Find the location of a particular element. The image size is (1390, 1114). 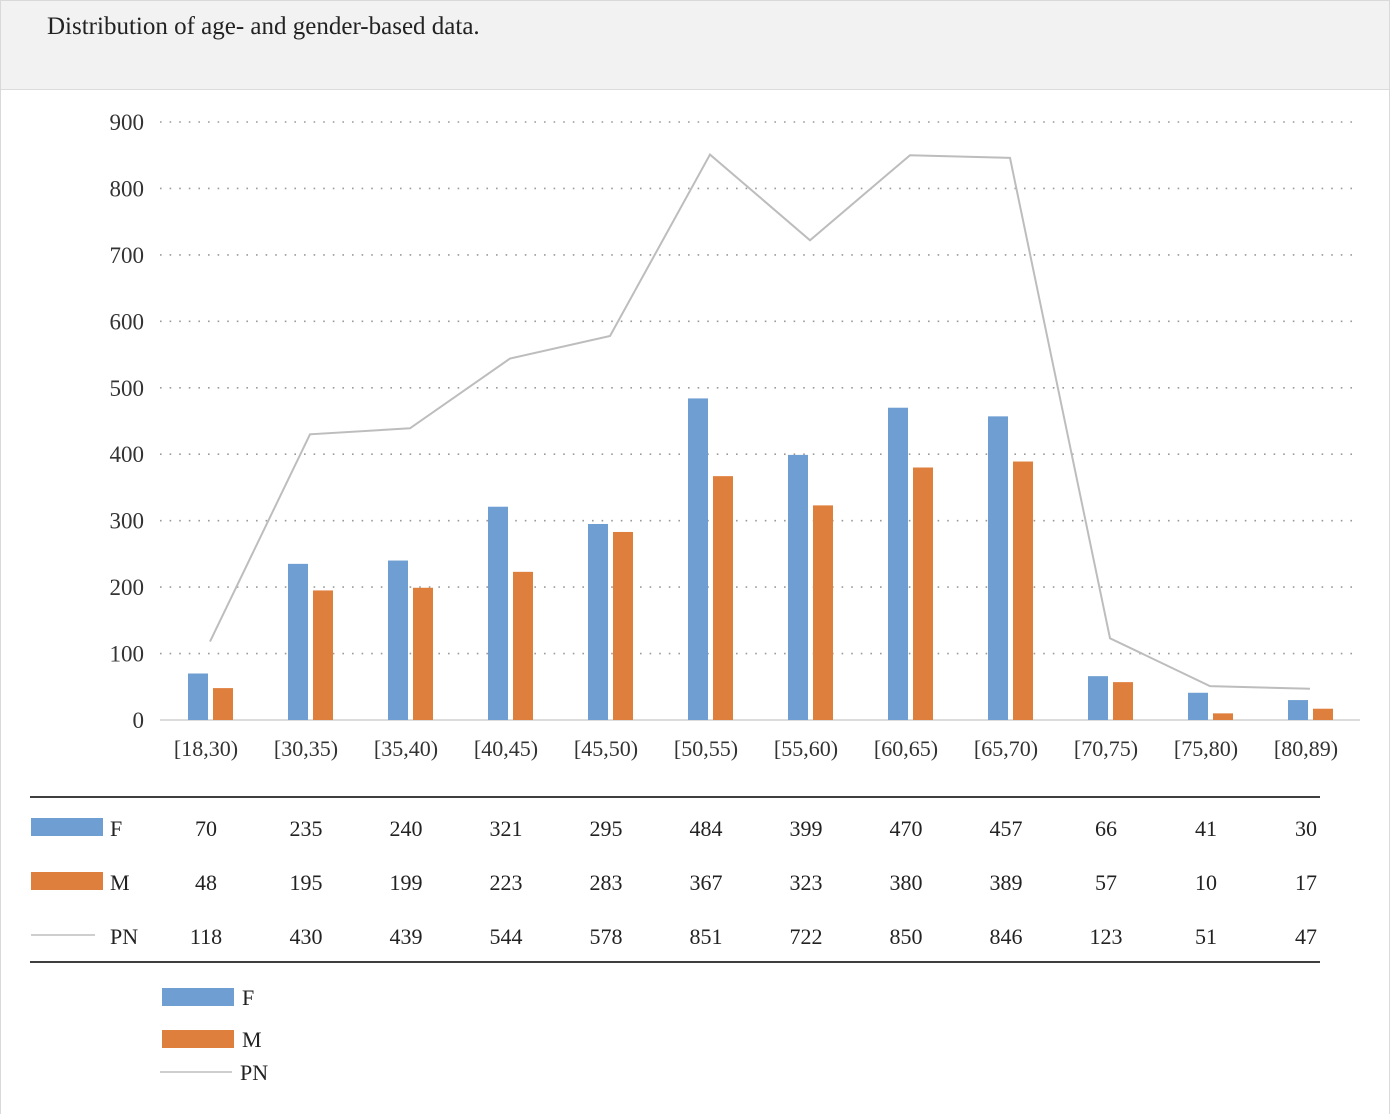

table-row-label: F is located at coordinates (116, 828).